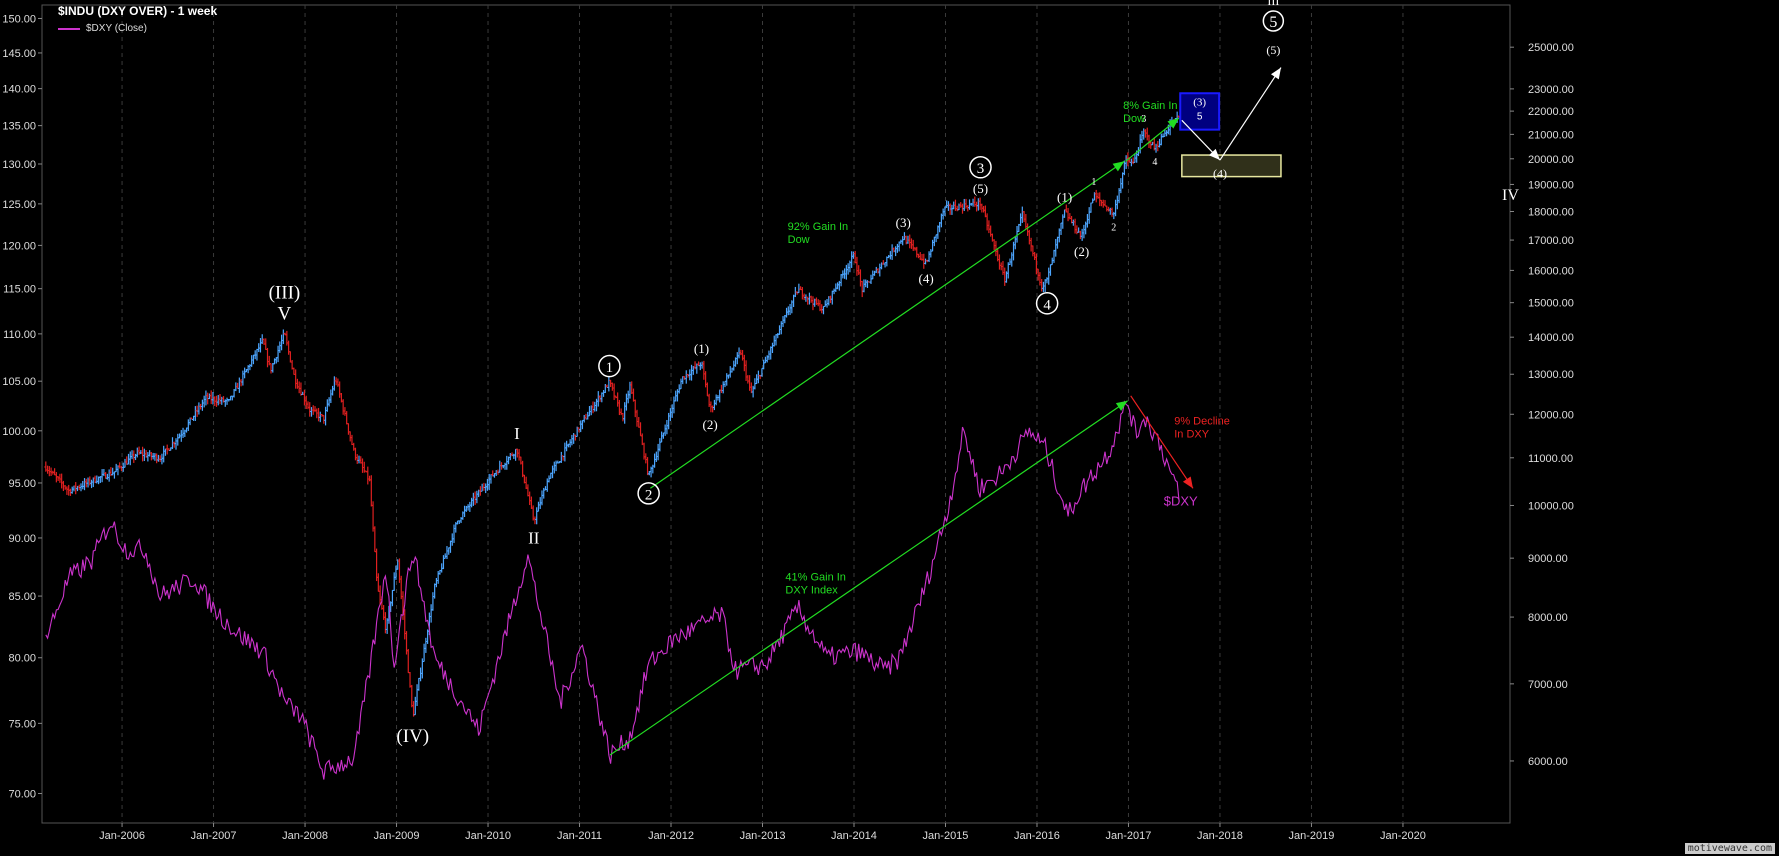  I want to click on annotation-text-2: 41% Gain In, so click(815, 578).